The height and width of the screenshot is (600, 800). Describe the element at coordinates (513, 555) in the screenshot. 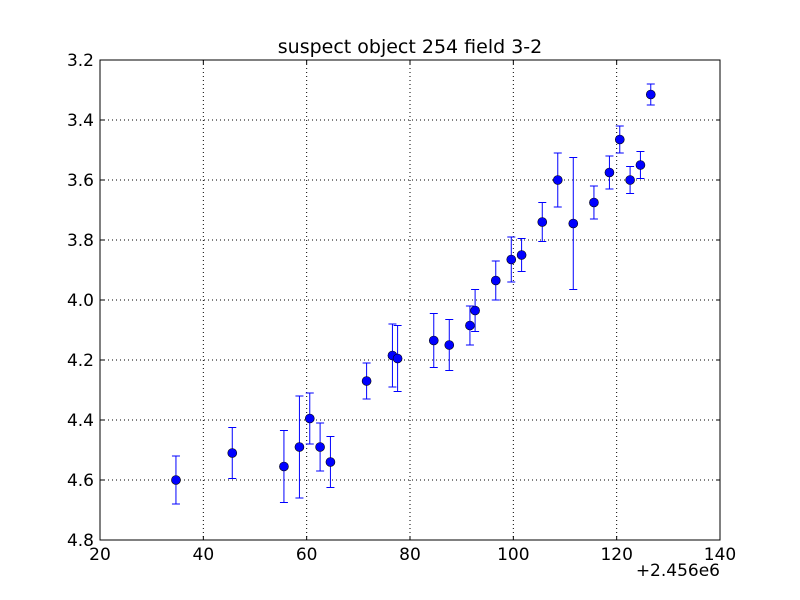

I see `x-tick-label: 100` at that location.